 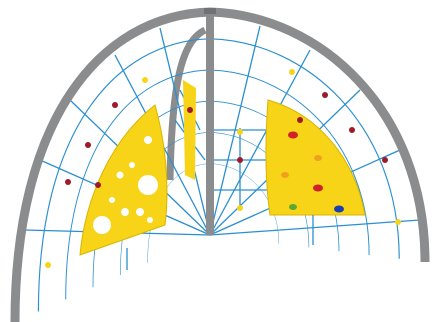 I want to click on climbing-holds, so click(x=312, y=172).